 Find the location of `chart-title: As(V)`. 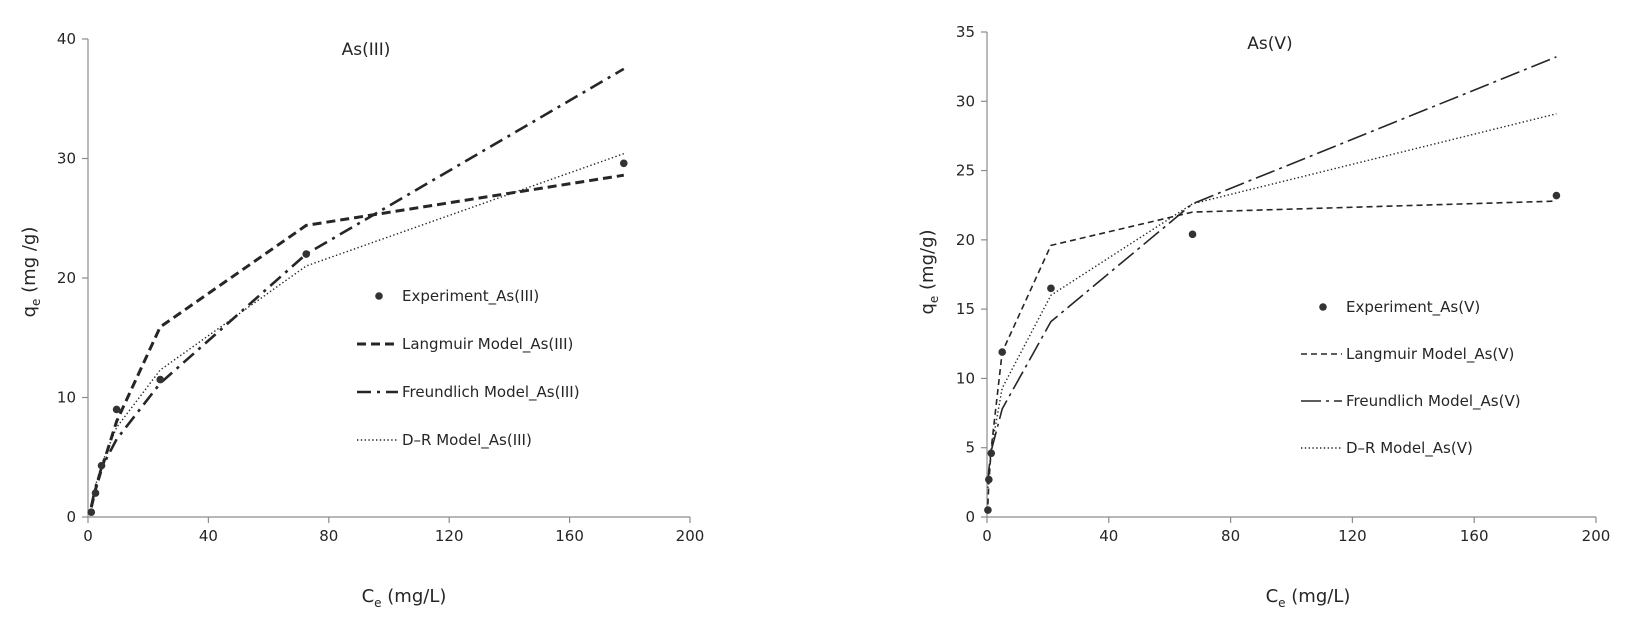

chart-title: As(V) is located at coordinates (1269, 44).